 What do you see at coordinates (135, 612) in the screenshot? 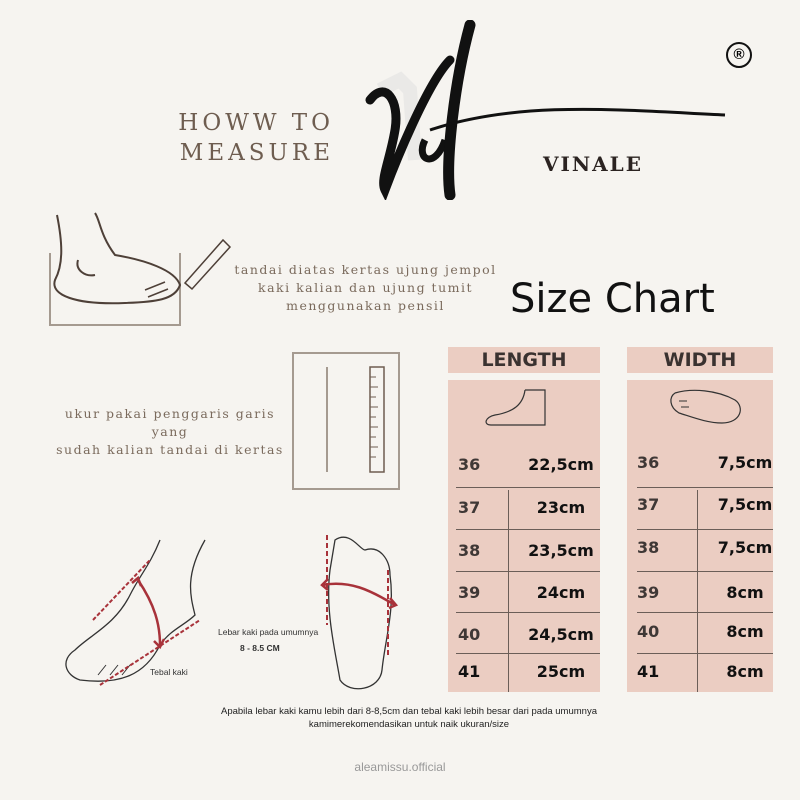
I see `foot-thickness-illustration` at bounding box center [135, 612].